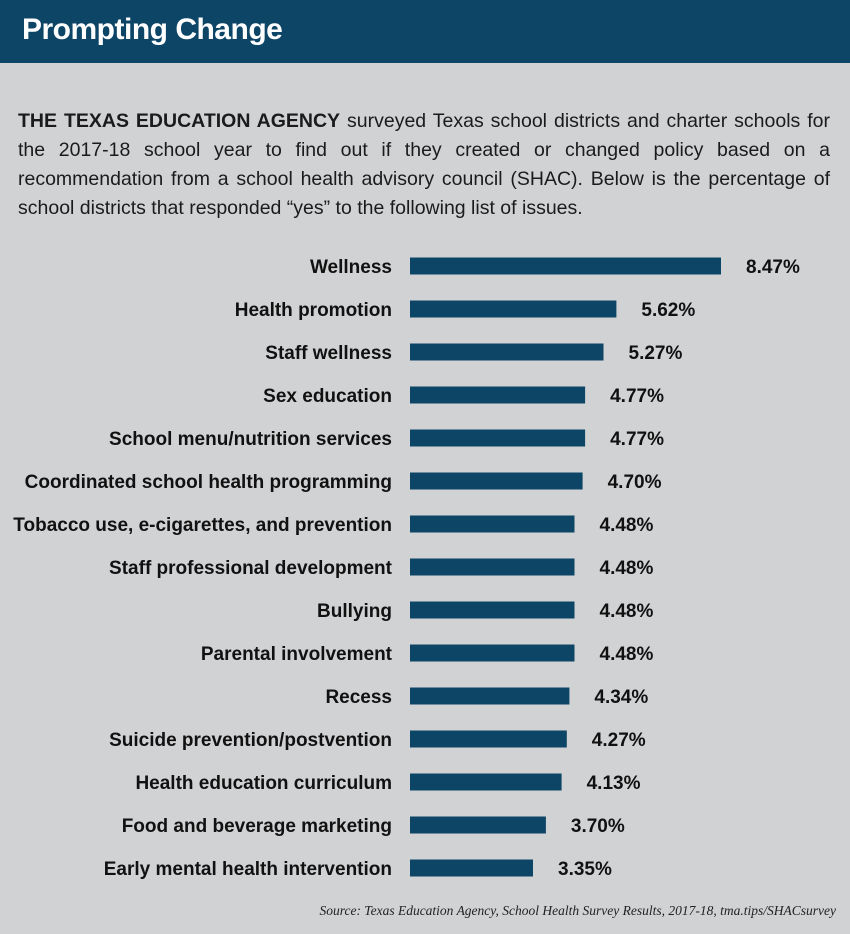 The width and height of the screenshot is (850, 934). What do you see at coordinates (263, 783) in the screenshot?
I see `category-label: Health education curriculum` at bounding box center [263, 783].